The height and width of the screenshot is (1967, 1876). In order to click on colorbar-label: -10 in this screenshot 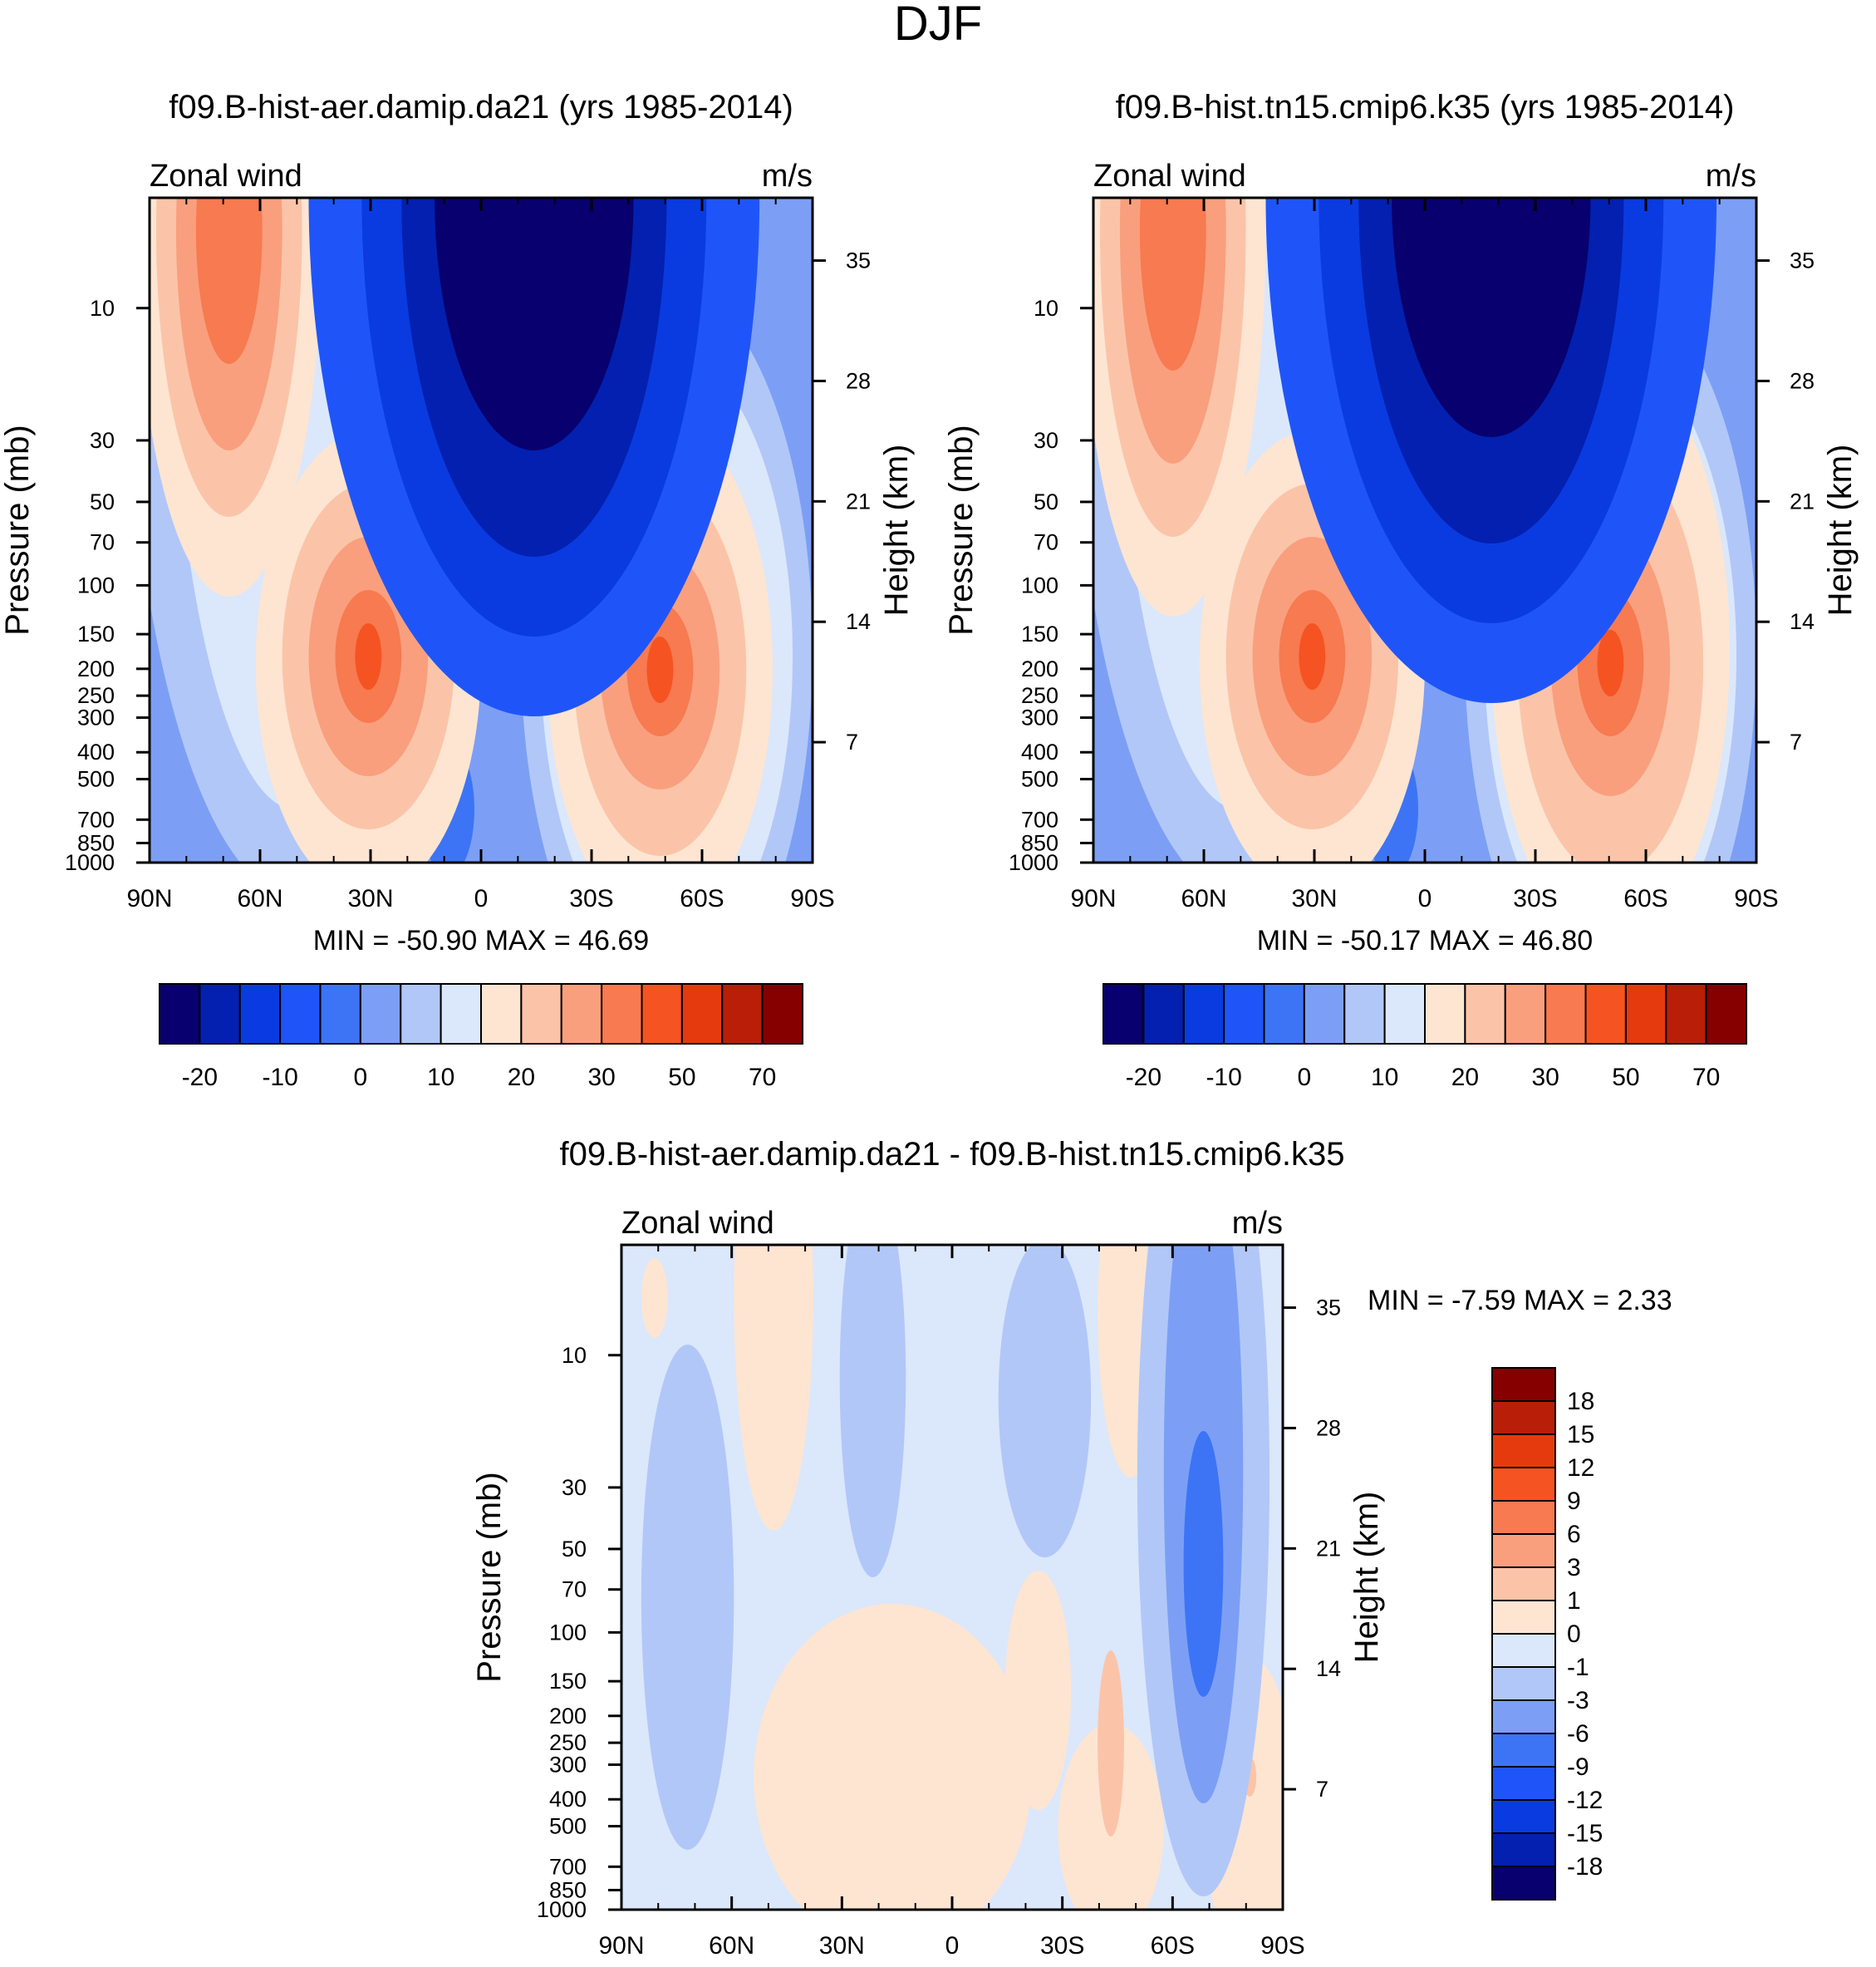, I will do `click(1223, 1078)`.